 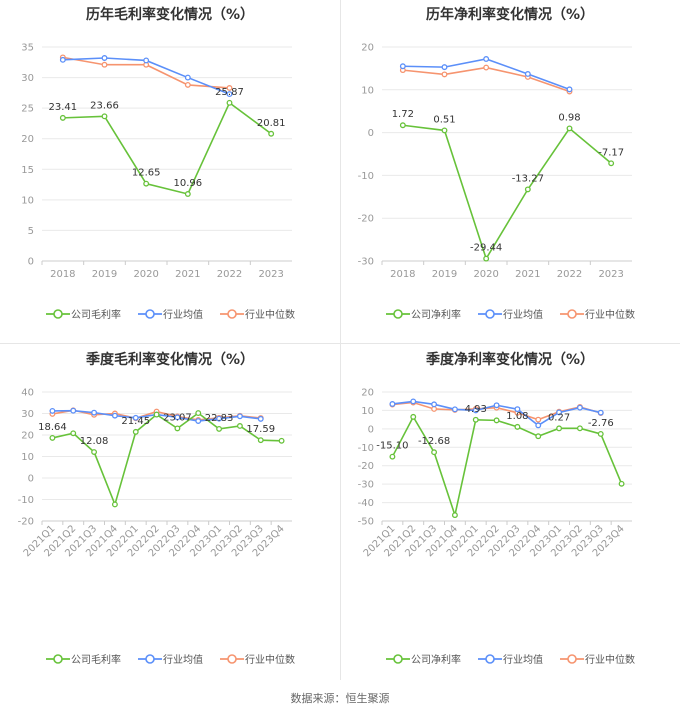 What do you see at coordinates (476, 409) in the screenshot?
I see `data-label: 4.93` at bounding box center [476, 409].